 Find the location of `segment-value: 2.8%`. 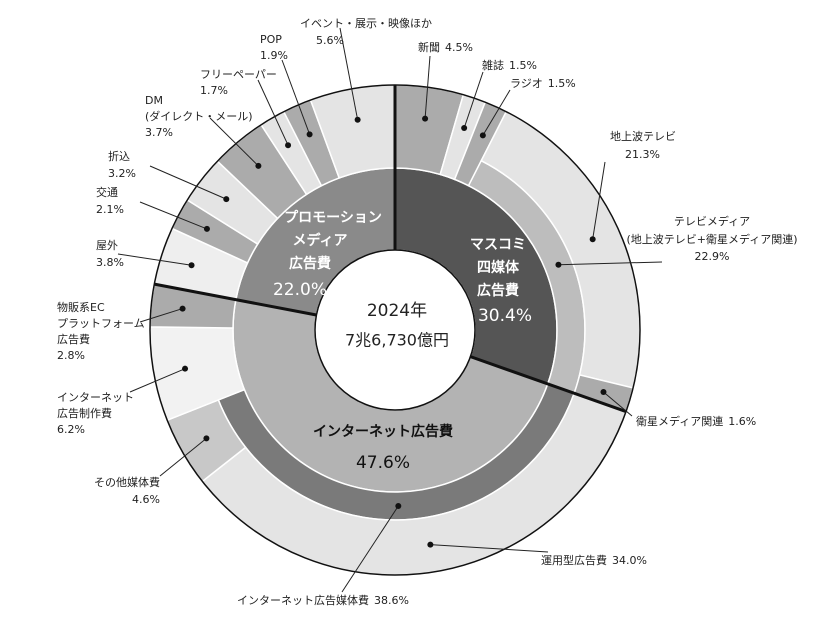

segment-value: 2.8% is located at coordinates (71, 355).